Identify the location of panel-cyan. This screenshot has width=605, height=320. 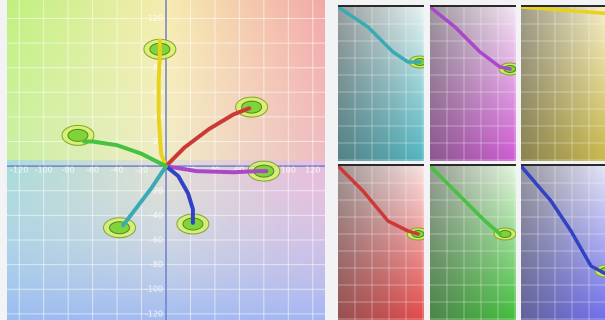
(381, 83).